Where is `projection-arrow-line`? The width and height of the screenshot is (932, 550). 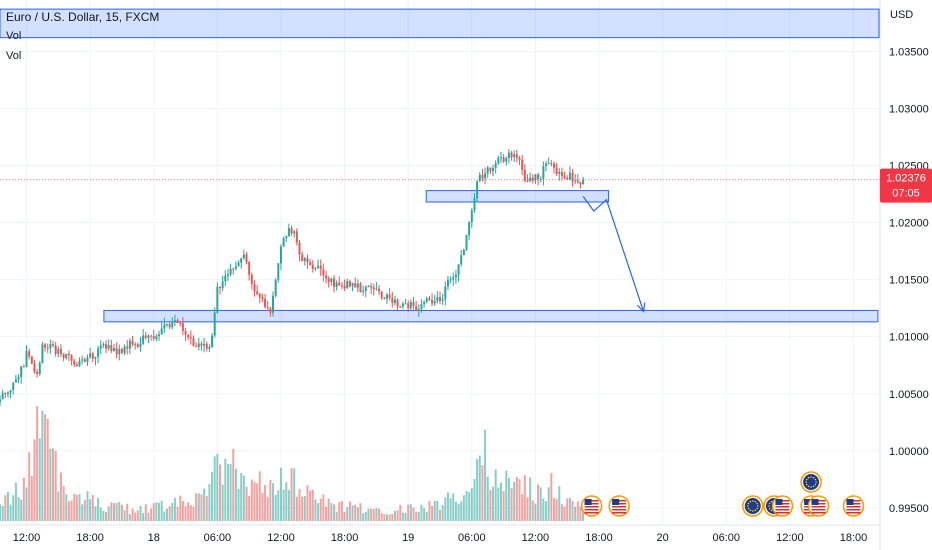
projection-arrow-line is located at coordinates (613, 253).